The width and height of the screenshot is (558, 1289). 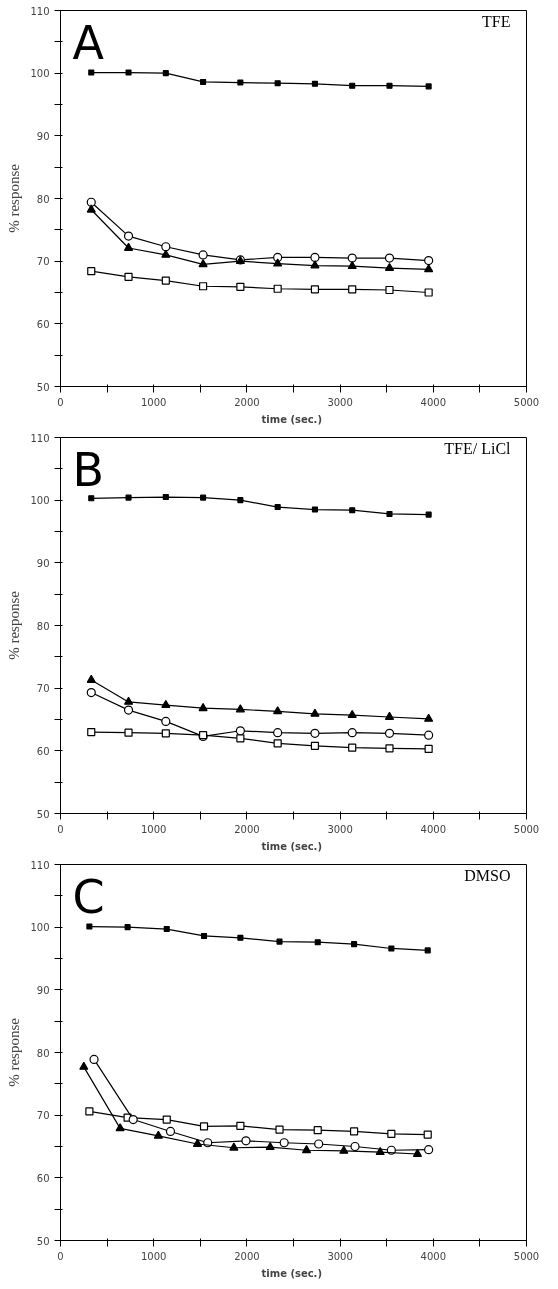 I want to click on chart-title: B, so click(x=88, y=469).